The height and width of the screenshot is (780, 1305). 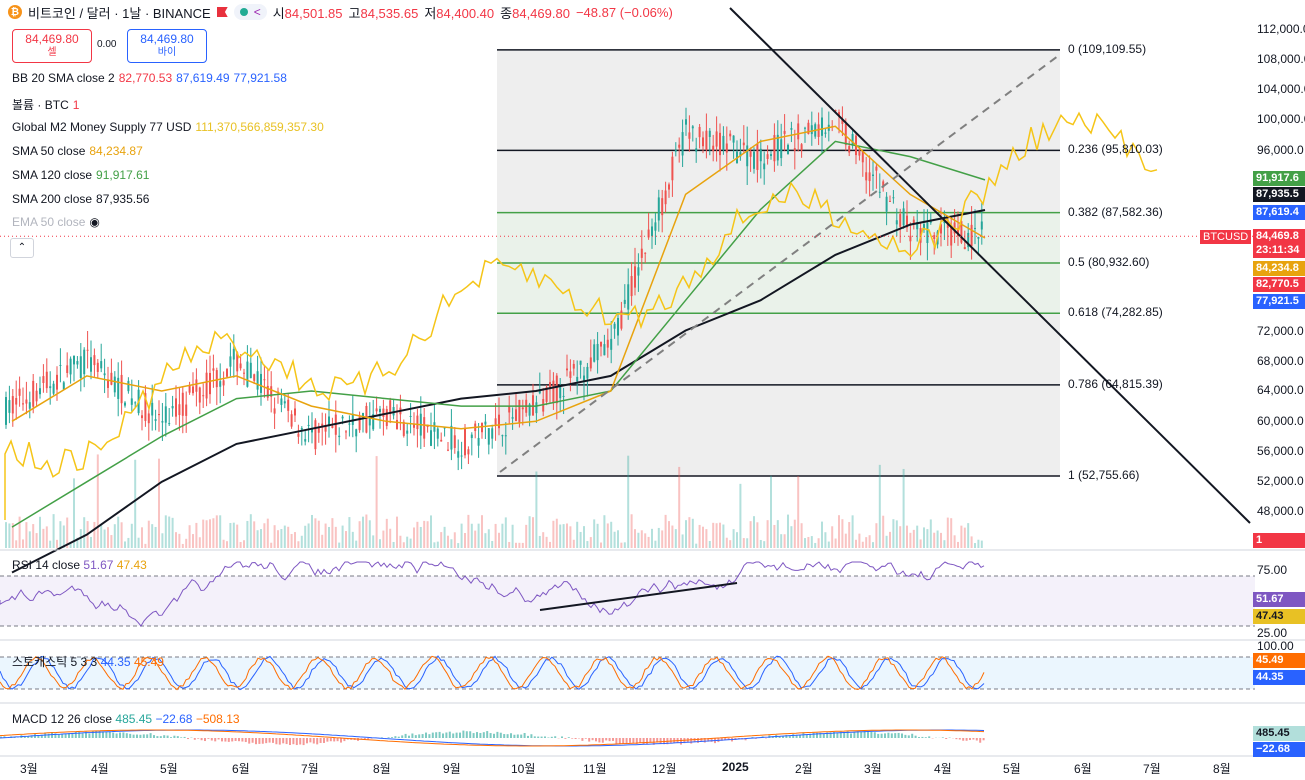 What do you see at coordinates (107, 44) in the screenshot?
I see `spread-value: 0.00` at bounding box center [107, 44].